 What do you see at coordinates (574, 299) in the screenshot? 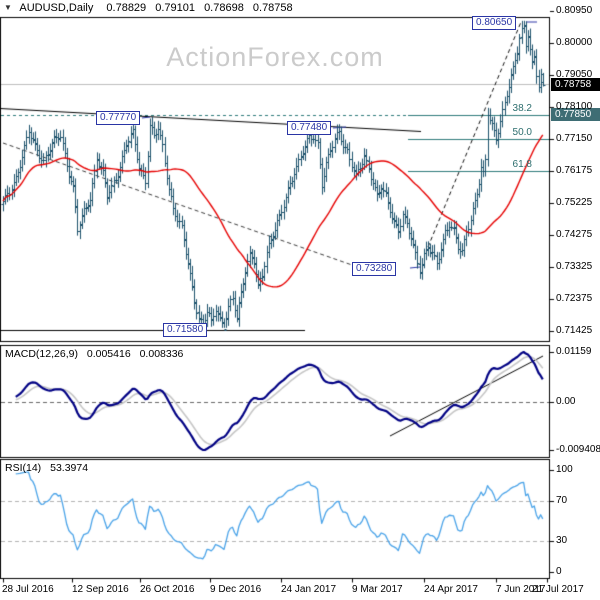
I see `y-axis-label: 0.72375` at bounding box center [574, 299].